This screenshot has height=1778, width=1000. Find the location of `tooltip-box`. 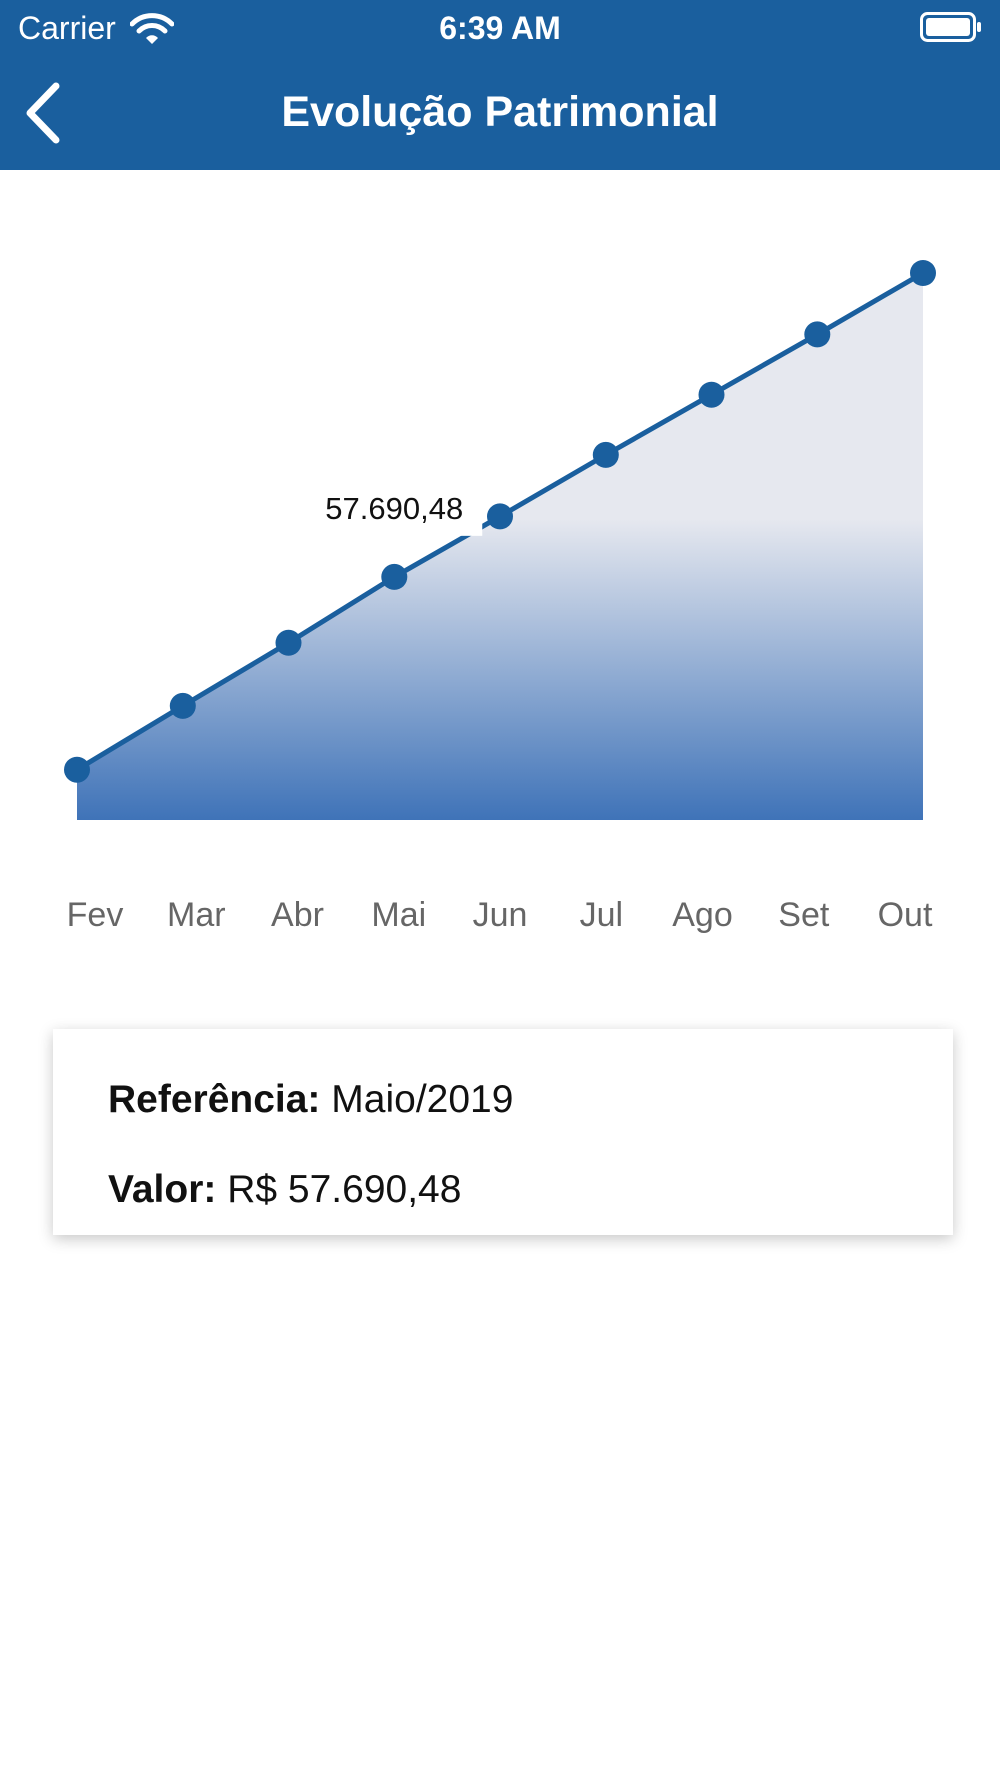

tooltip-box is located at coordinates (394, 507).